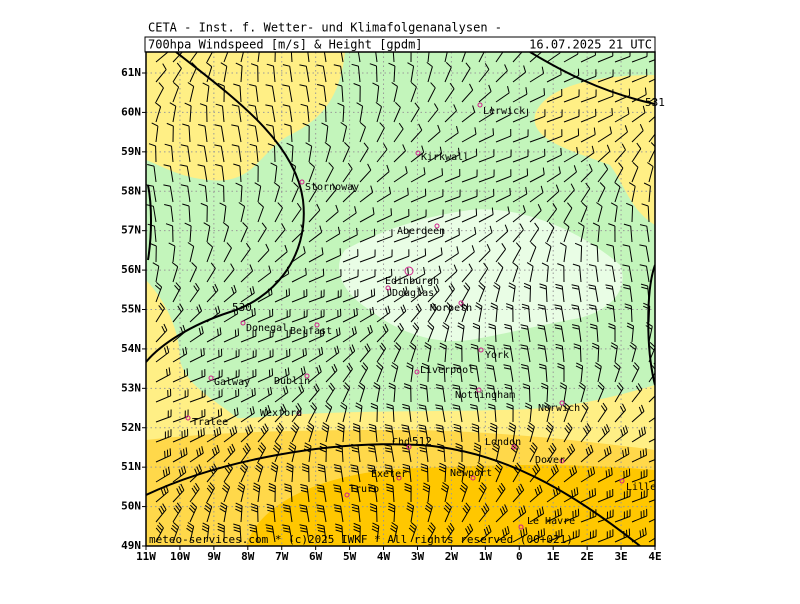 This screenshot has height=604, width=800. I want to click on field-light, so click(481, 275).